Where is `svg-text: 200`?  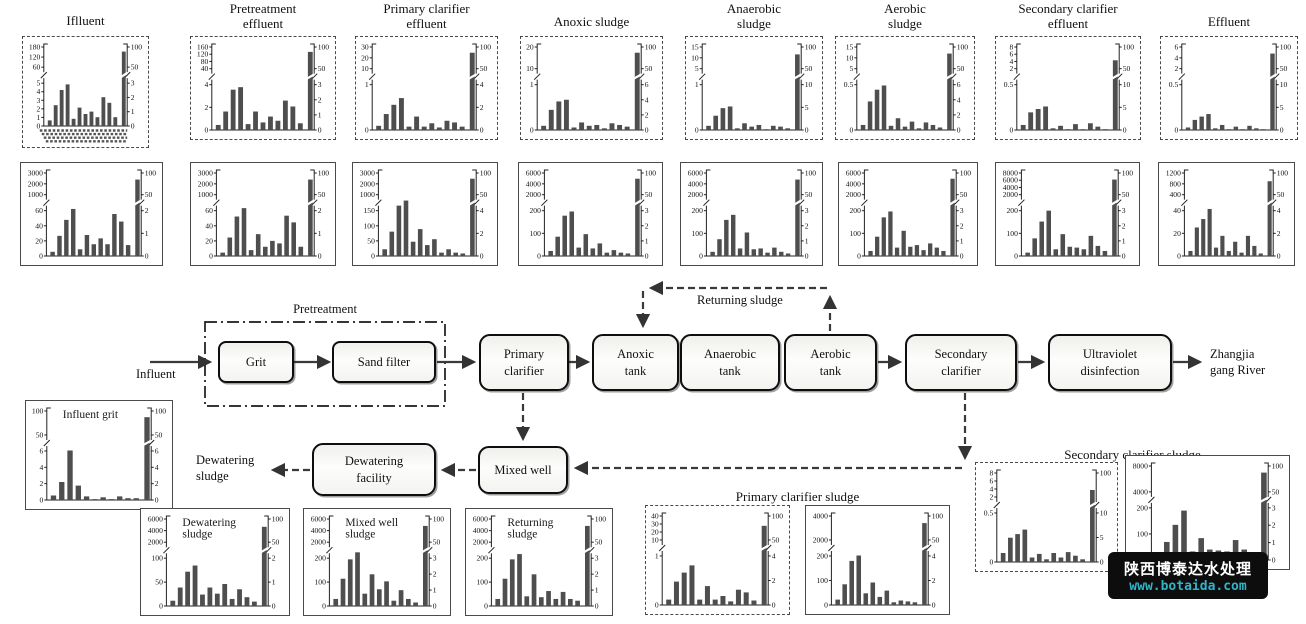
svg-text: 200 is located at coordinates (1143, 507).